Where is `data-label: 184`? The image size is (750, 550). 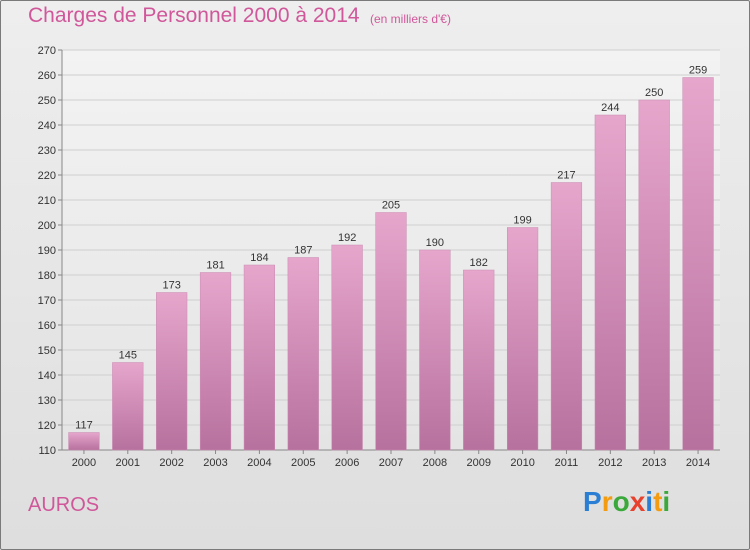
data-label: 184 is located at coordinates (259, 258).